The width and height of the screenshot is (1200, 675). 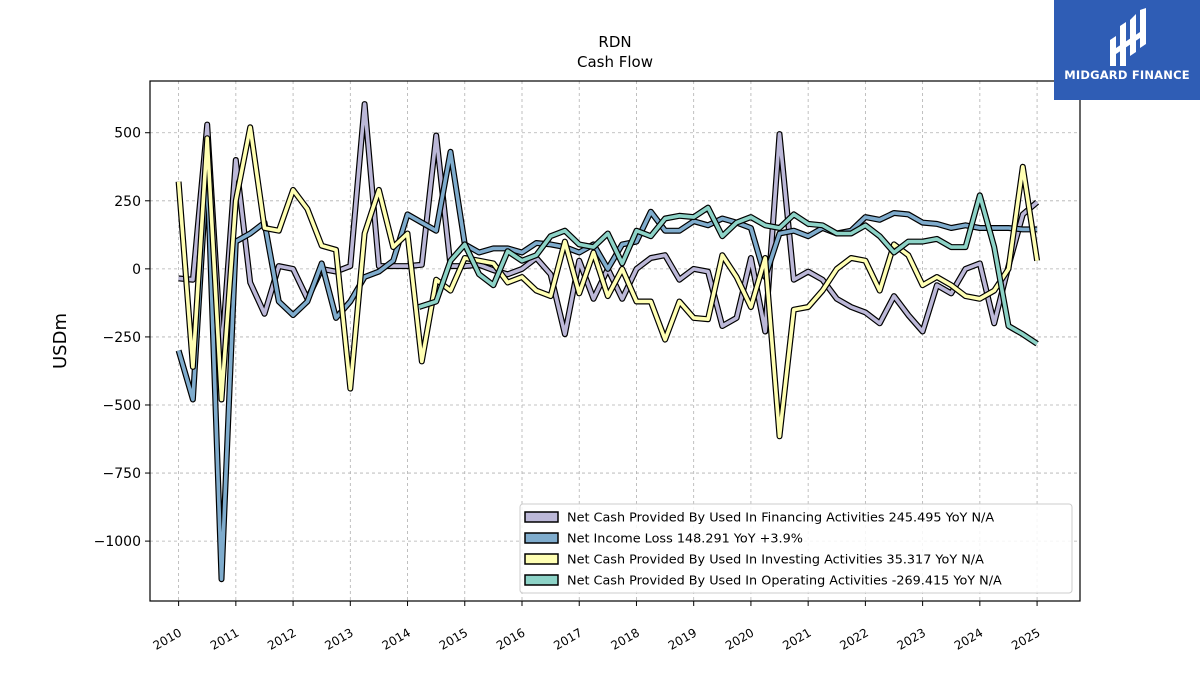 I want to click on x-tick-label: 2012, so click(x=281, y=638).